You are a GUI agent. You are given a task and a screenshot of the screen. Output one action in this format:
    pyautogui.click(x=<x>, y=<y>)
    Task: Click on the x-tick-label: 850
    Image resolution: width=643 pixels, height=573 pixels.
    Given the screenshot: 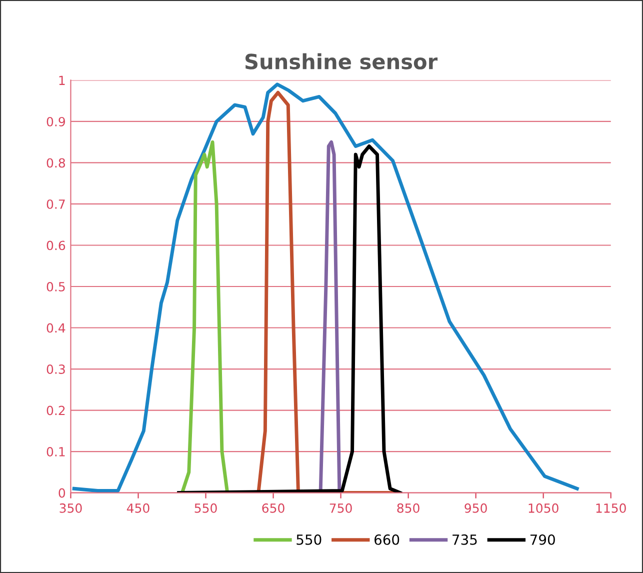 What is the action you would take?
    pyautogui.click(x=408, y=508)
    